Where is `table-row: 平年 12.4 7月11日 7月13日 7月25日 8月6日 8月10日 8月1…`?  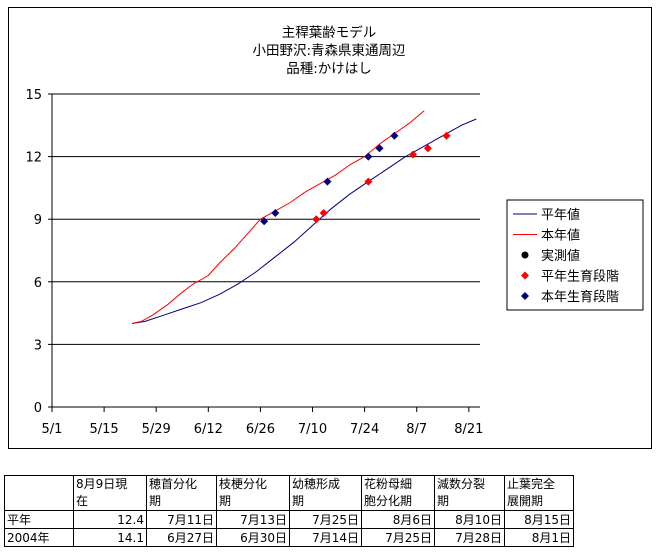
table-row: 平年 12.4 7月11日 7月13日 7月25日 8月6日 8月10日 8月1… is located at coordinates (289, 519).